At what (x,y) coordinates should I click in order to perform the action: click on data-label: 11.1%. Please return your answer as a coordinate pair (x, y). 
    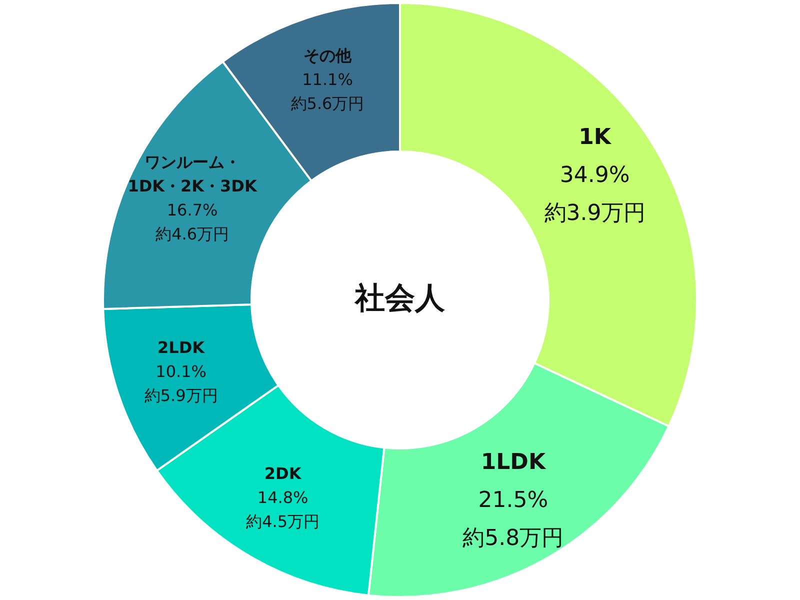
    Looking at the image, I should click on (327, 80).